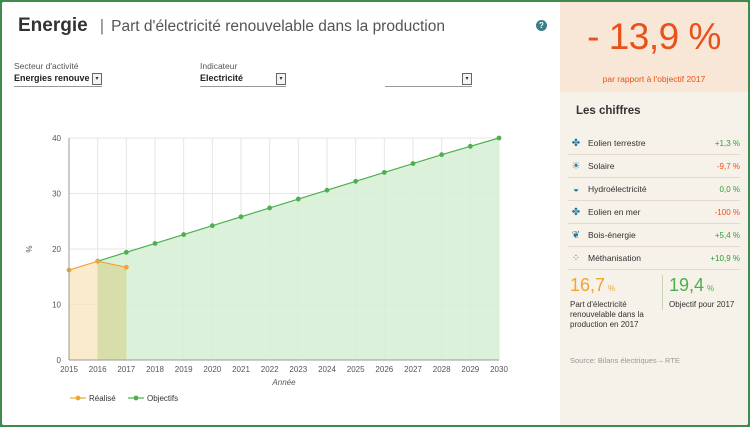 This screenshot has height=427, width=750. I want to click on legend-objectifs-dot, so click(136, 398).